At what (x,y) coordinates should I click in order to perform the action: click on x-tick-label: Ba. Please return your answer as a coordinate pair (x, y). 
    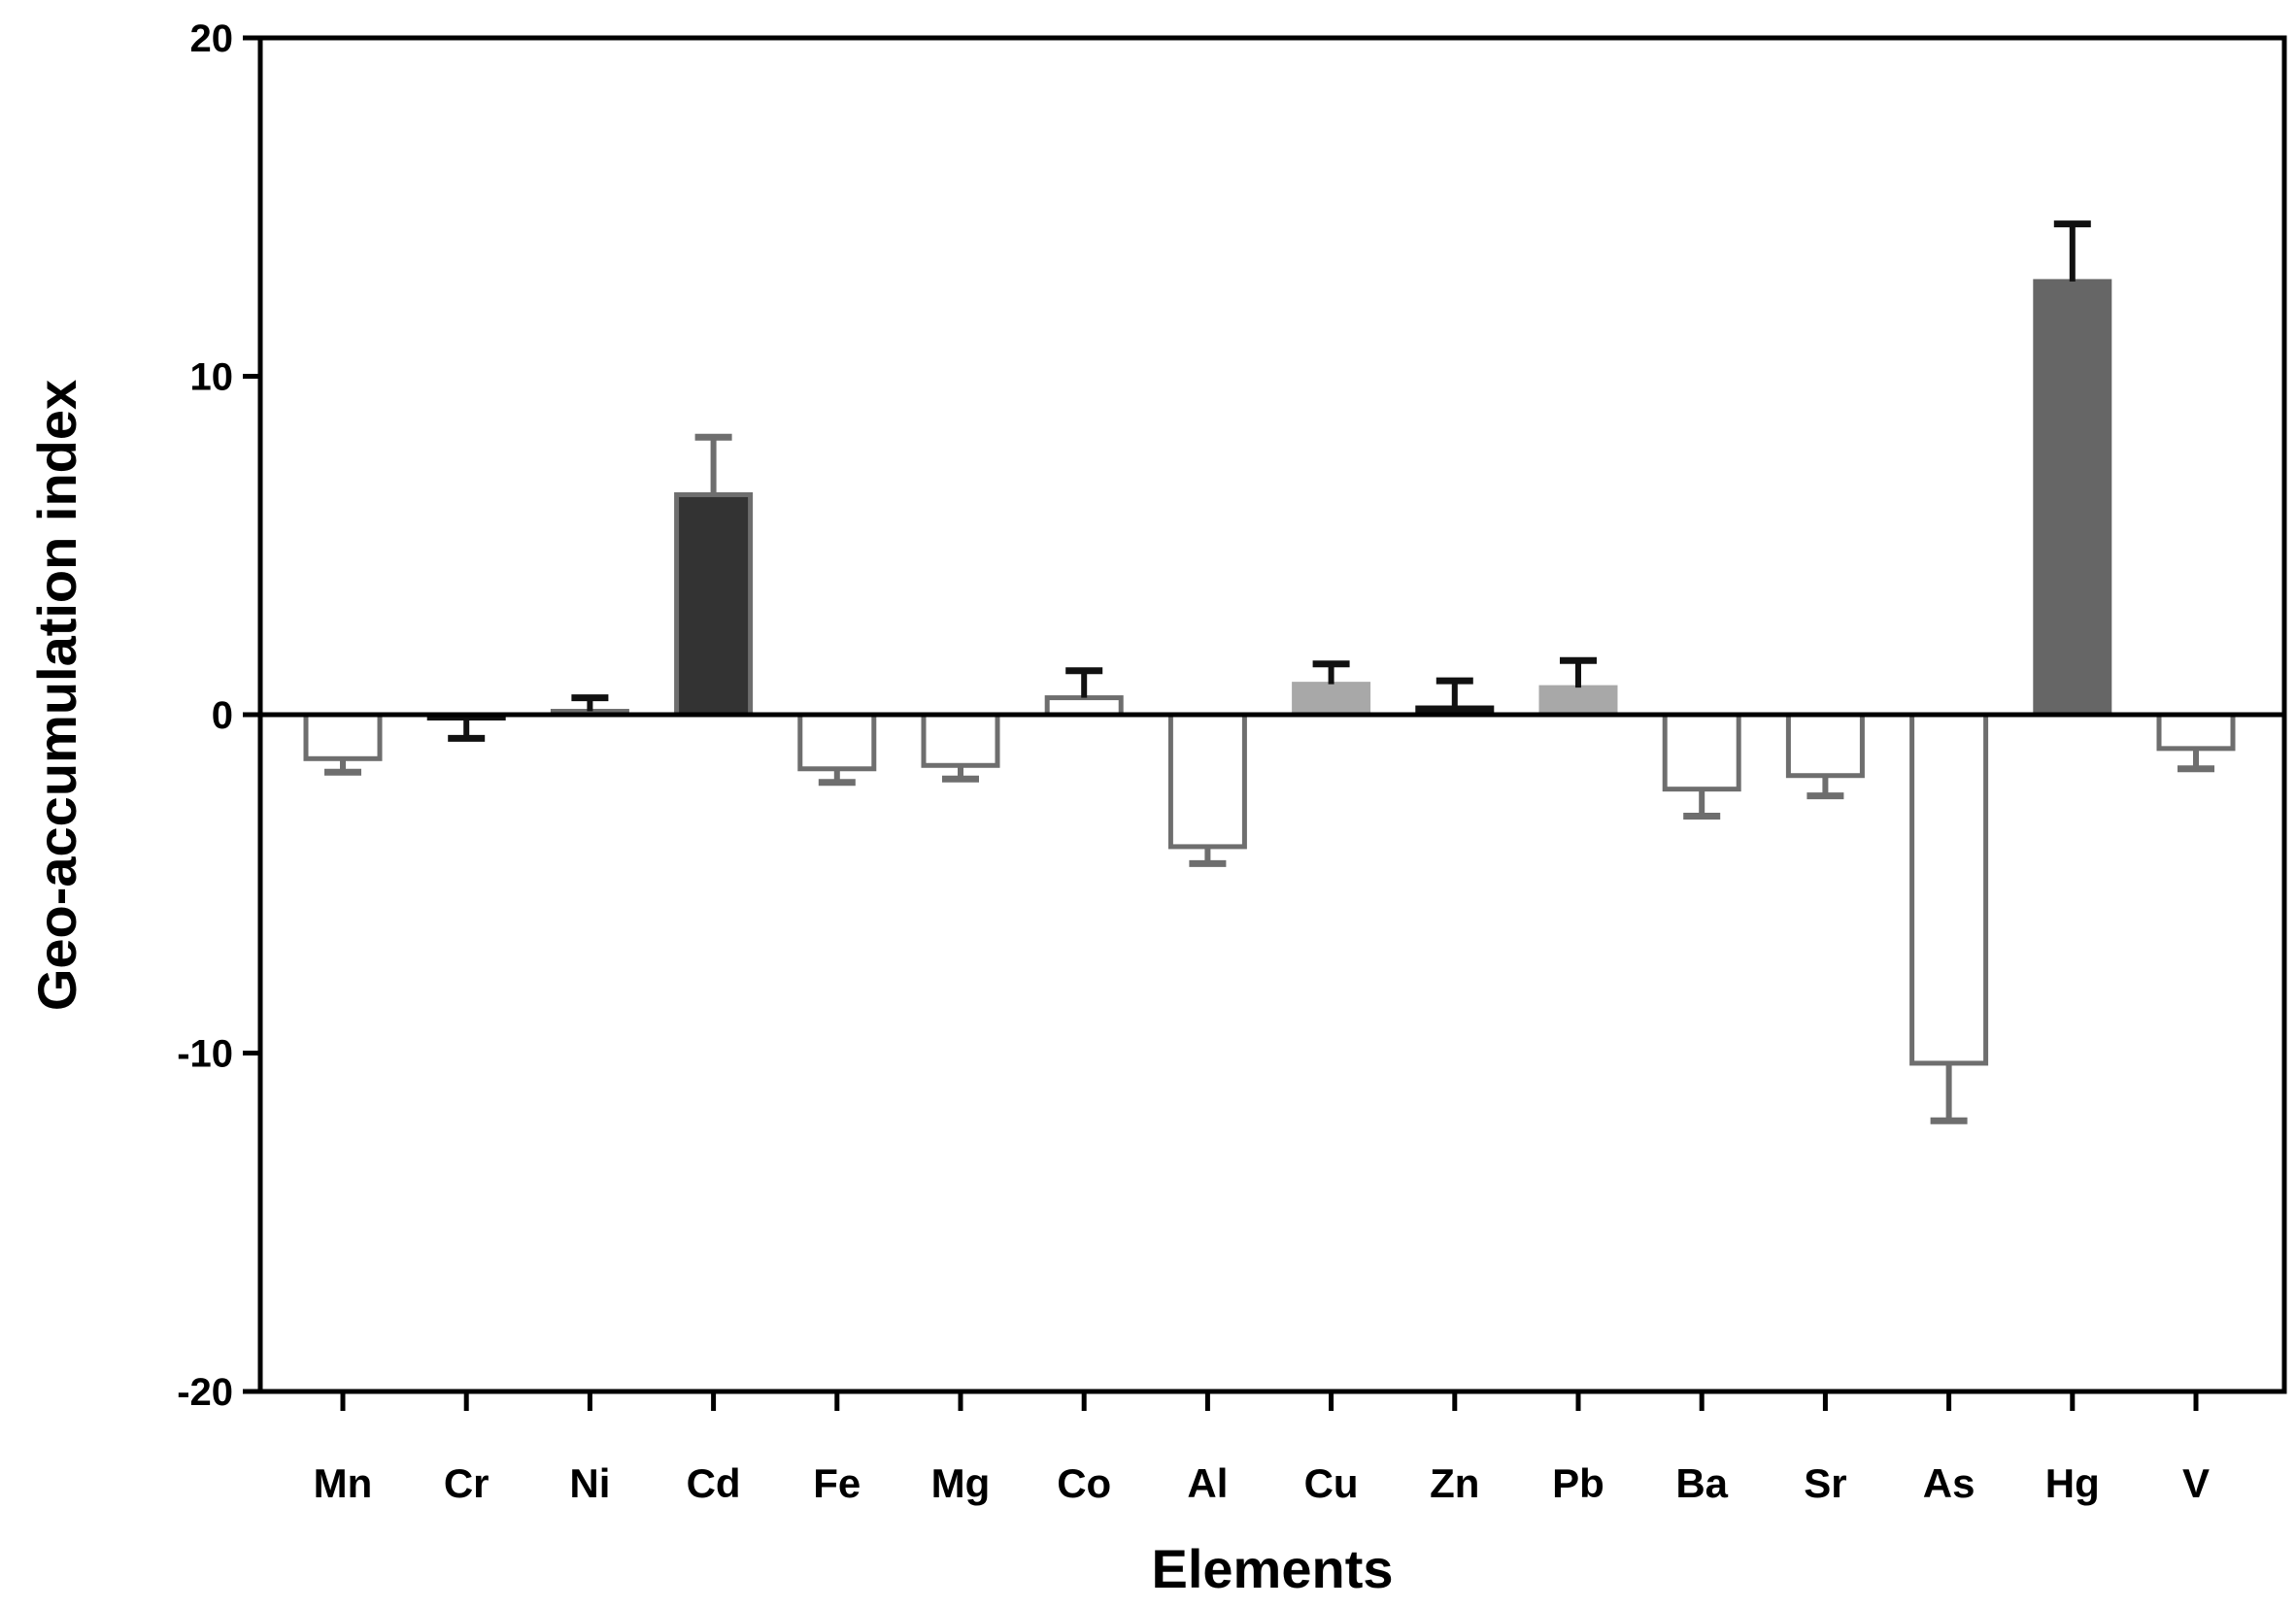
    Looking at the image, I should click on (1702, 1483).